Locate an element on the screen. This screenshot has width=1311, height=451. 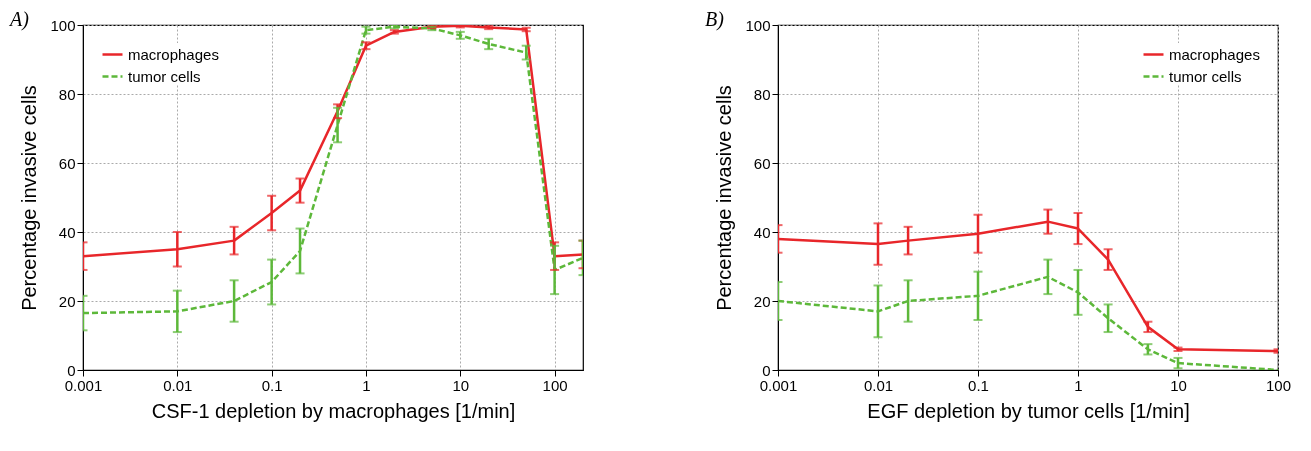
x-axis-title: CSF-1 depletion by macrophages [1/min] is located at coordinates (333, 410).